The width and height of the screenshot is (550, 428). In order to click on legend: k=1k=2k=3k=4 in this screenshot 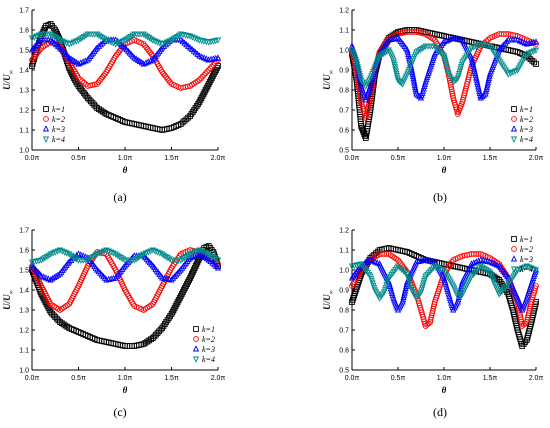, I will do `click(203, 344)`.